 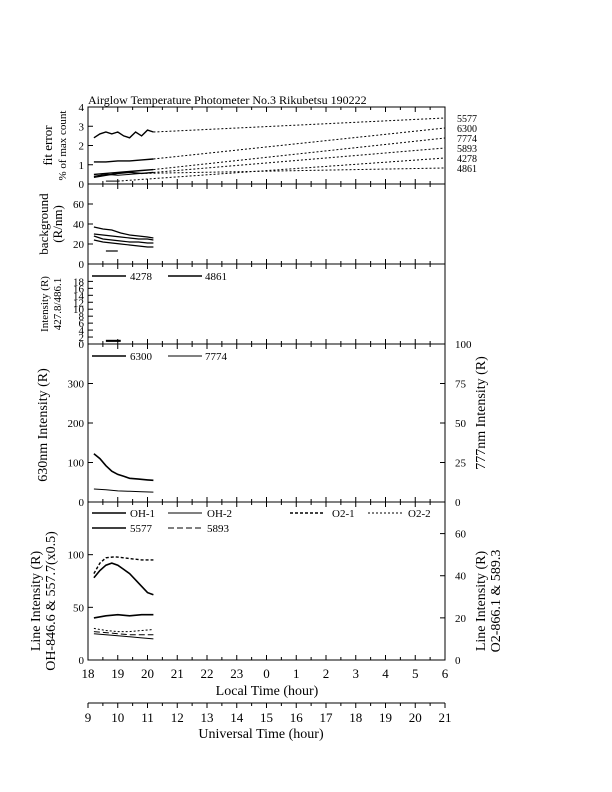 What do you see at coordinates (79, 296) in the screenshot?
I see `y-tick-label: 14` at bounding box center [79, 296].